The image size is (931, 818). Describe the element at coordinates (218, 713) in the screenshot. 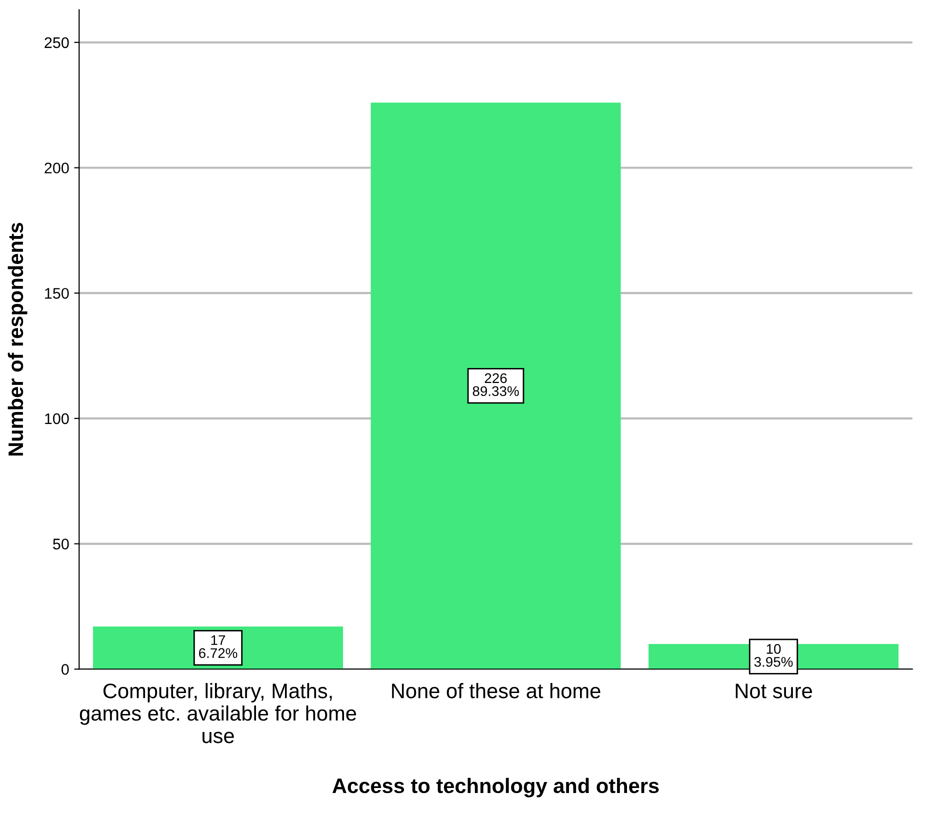

I see `x-tick-label: Computer, library, Maths, games etc. available for home use` at that location.